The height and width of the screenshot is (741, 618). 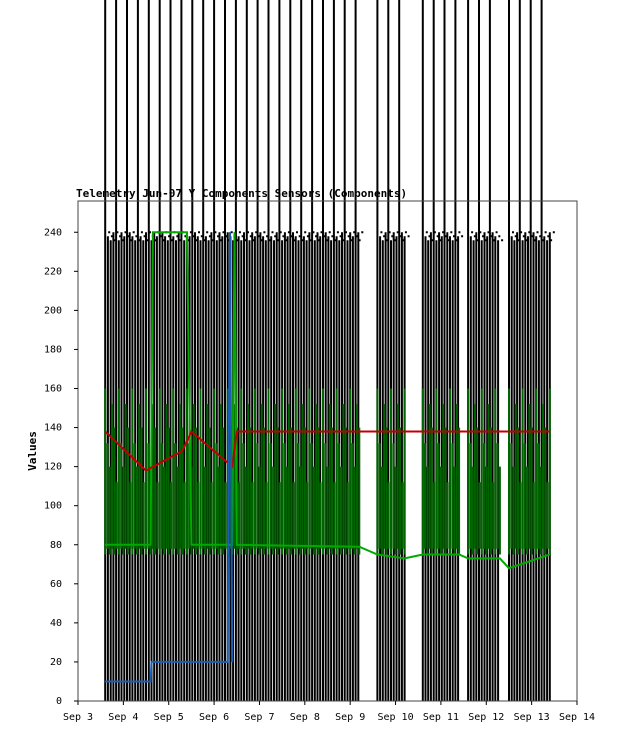 I want to click on x-tick-label-5: Sep 8, so click(x=305, y=717).